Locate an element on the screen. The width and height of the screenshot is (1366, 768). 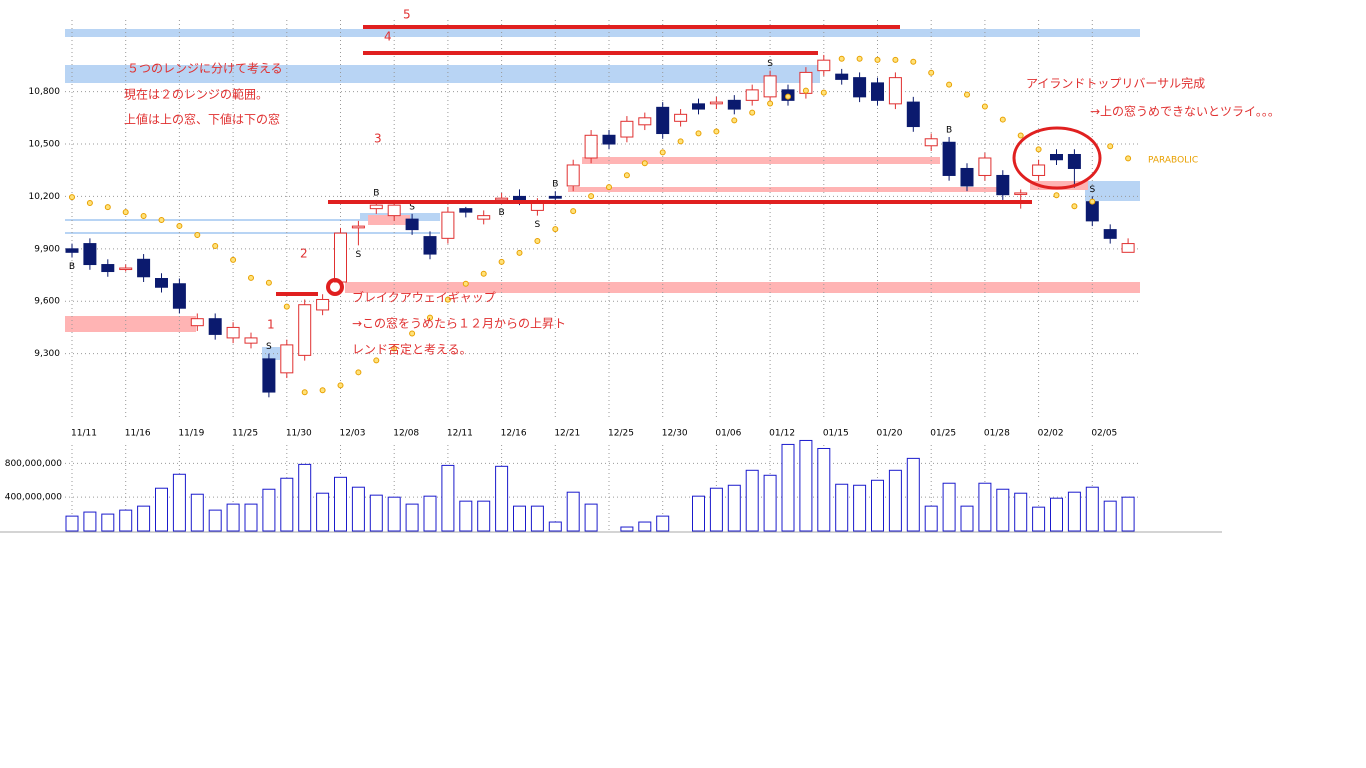
x-tick-label: 12/11 is located at coordinates (460, 434).